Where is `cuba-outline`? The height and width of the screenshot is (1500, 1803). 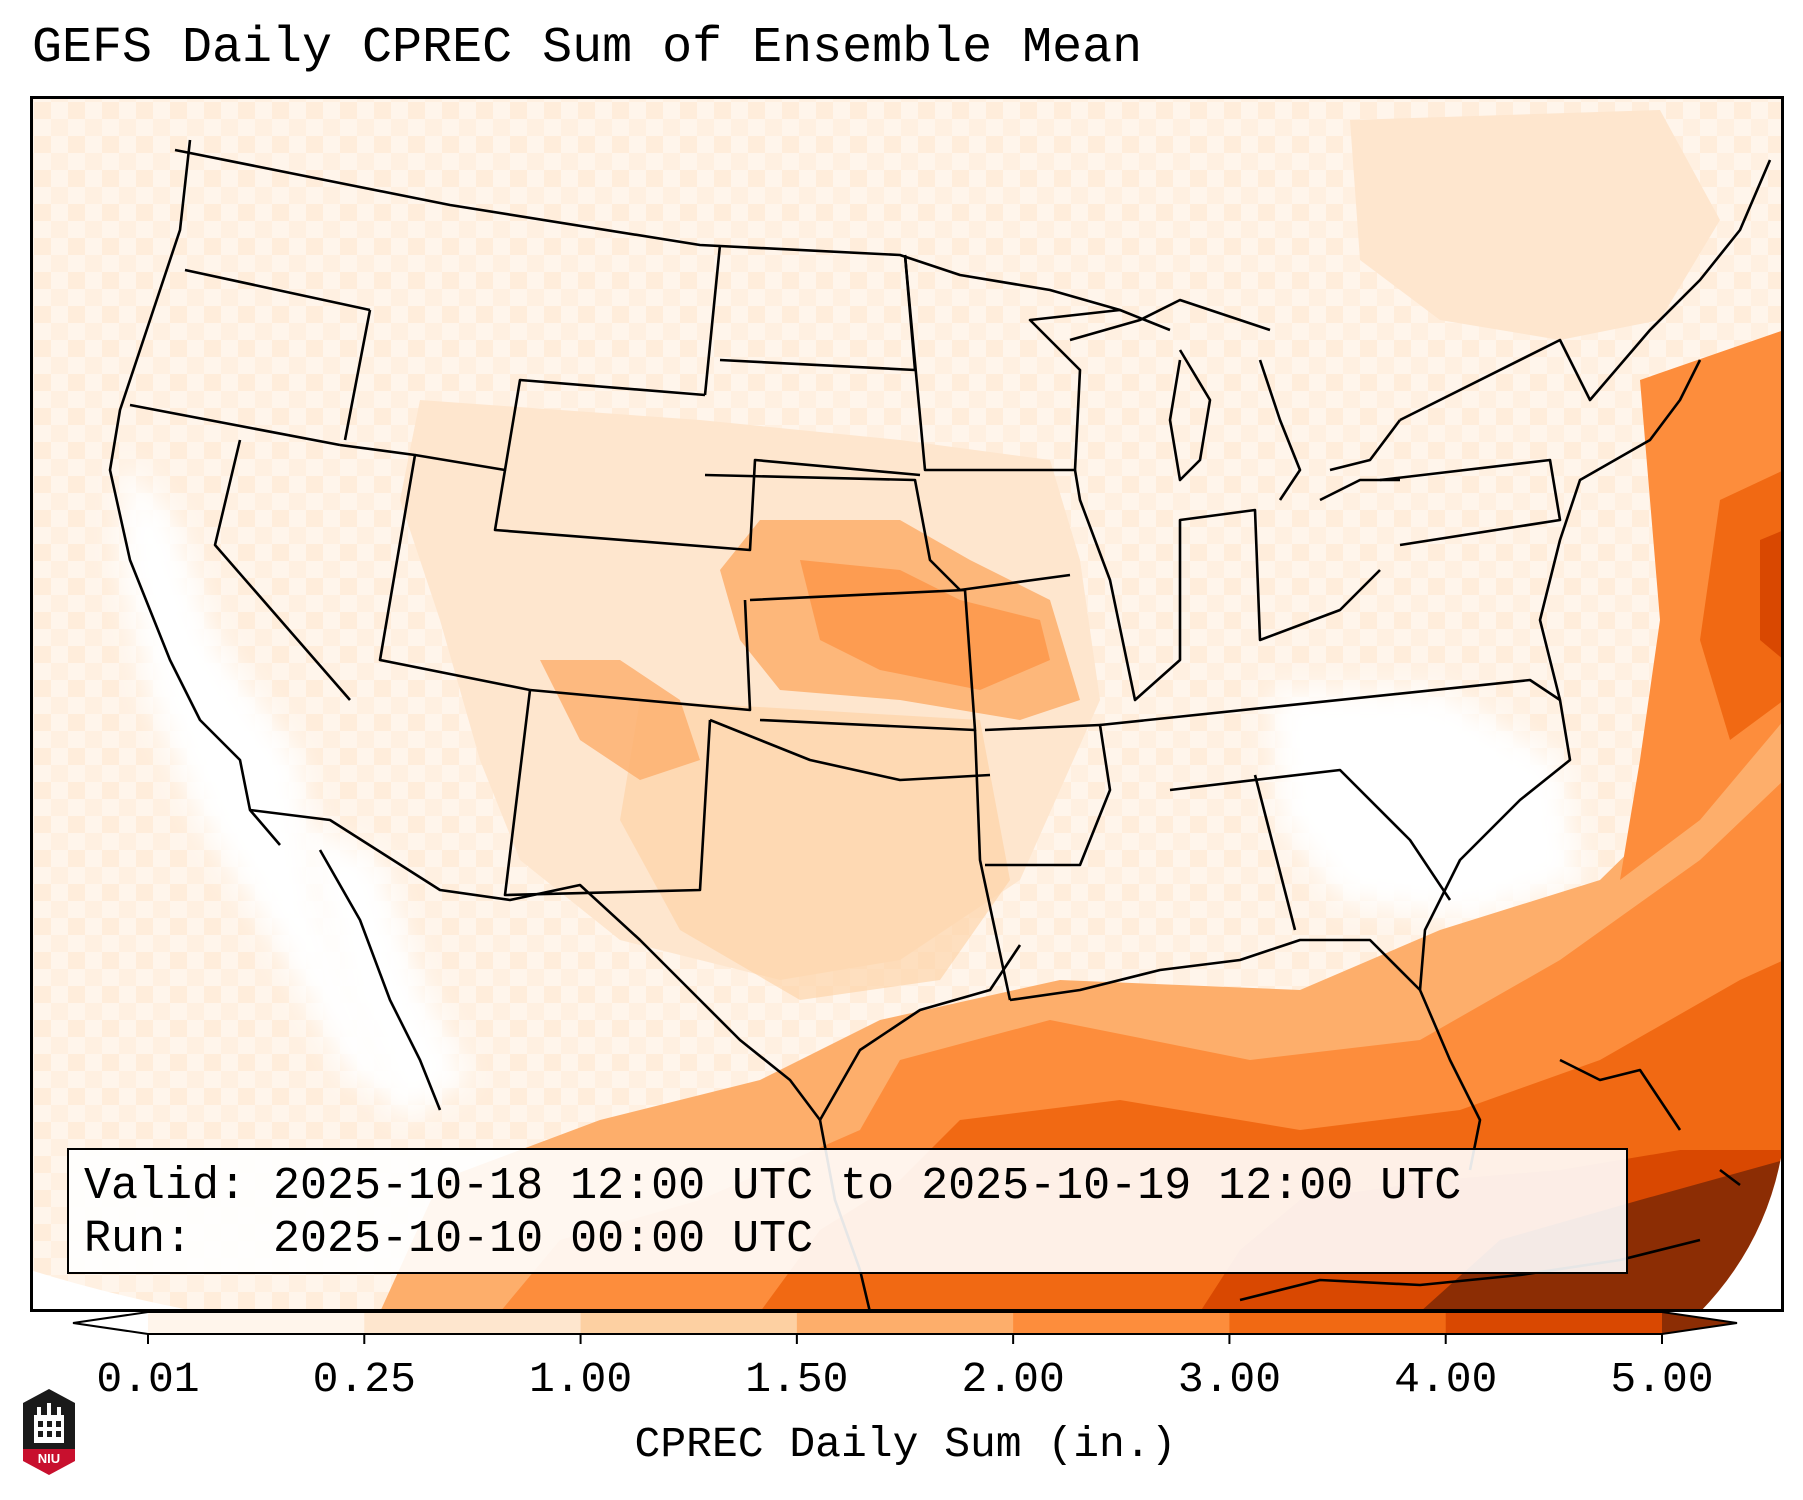
cuba-outline is located at coordinates (1470, 1270).